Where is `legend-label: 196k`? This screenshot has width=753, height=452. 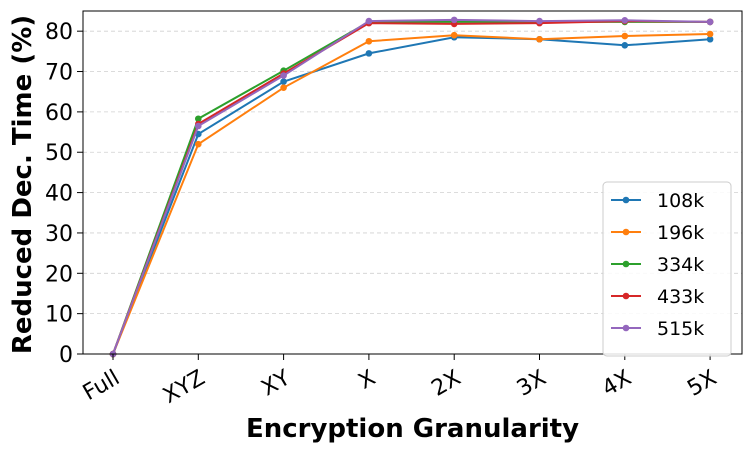 legend-label: 196k is located at coordinates (680, 233).